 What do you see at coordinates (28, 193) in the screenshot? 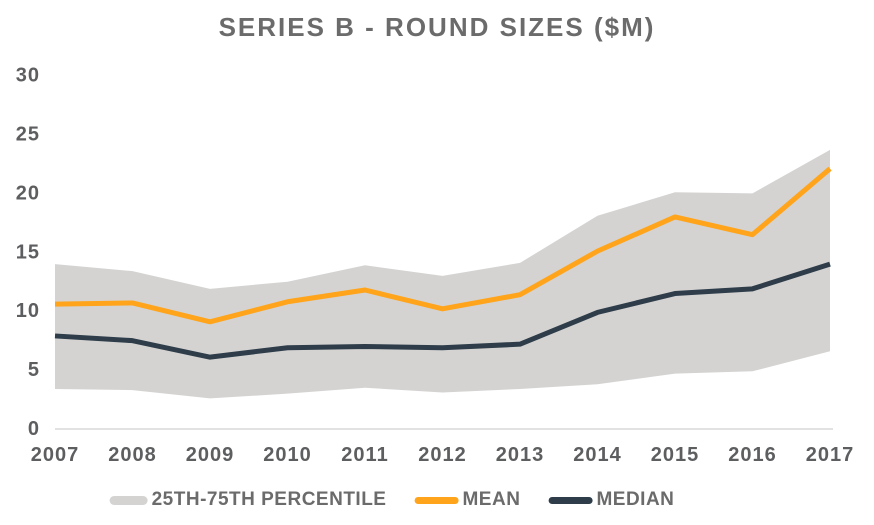
I see `y-tick-label: 20` at bounding box center [28, 193].